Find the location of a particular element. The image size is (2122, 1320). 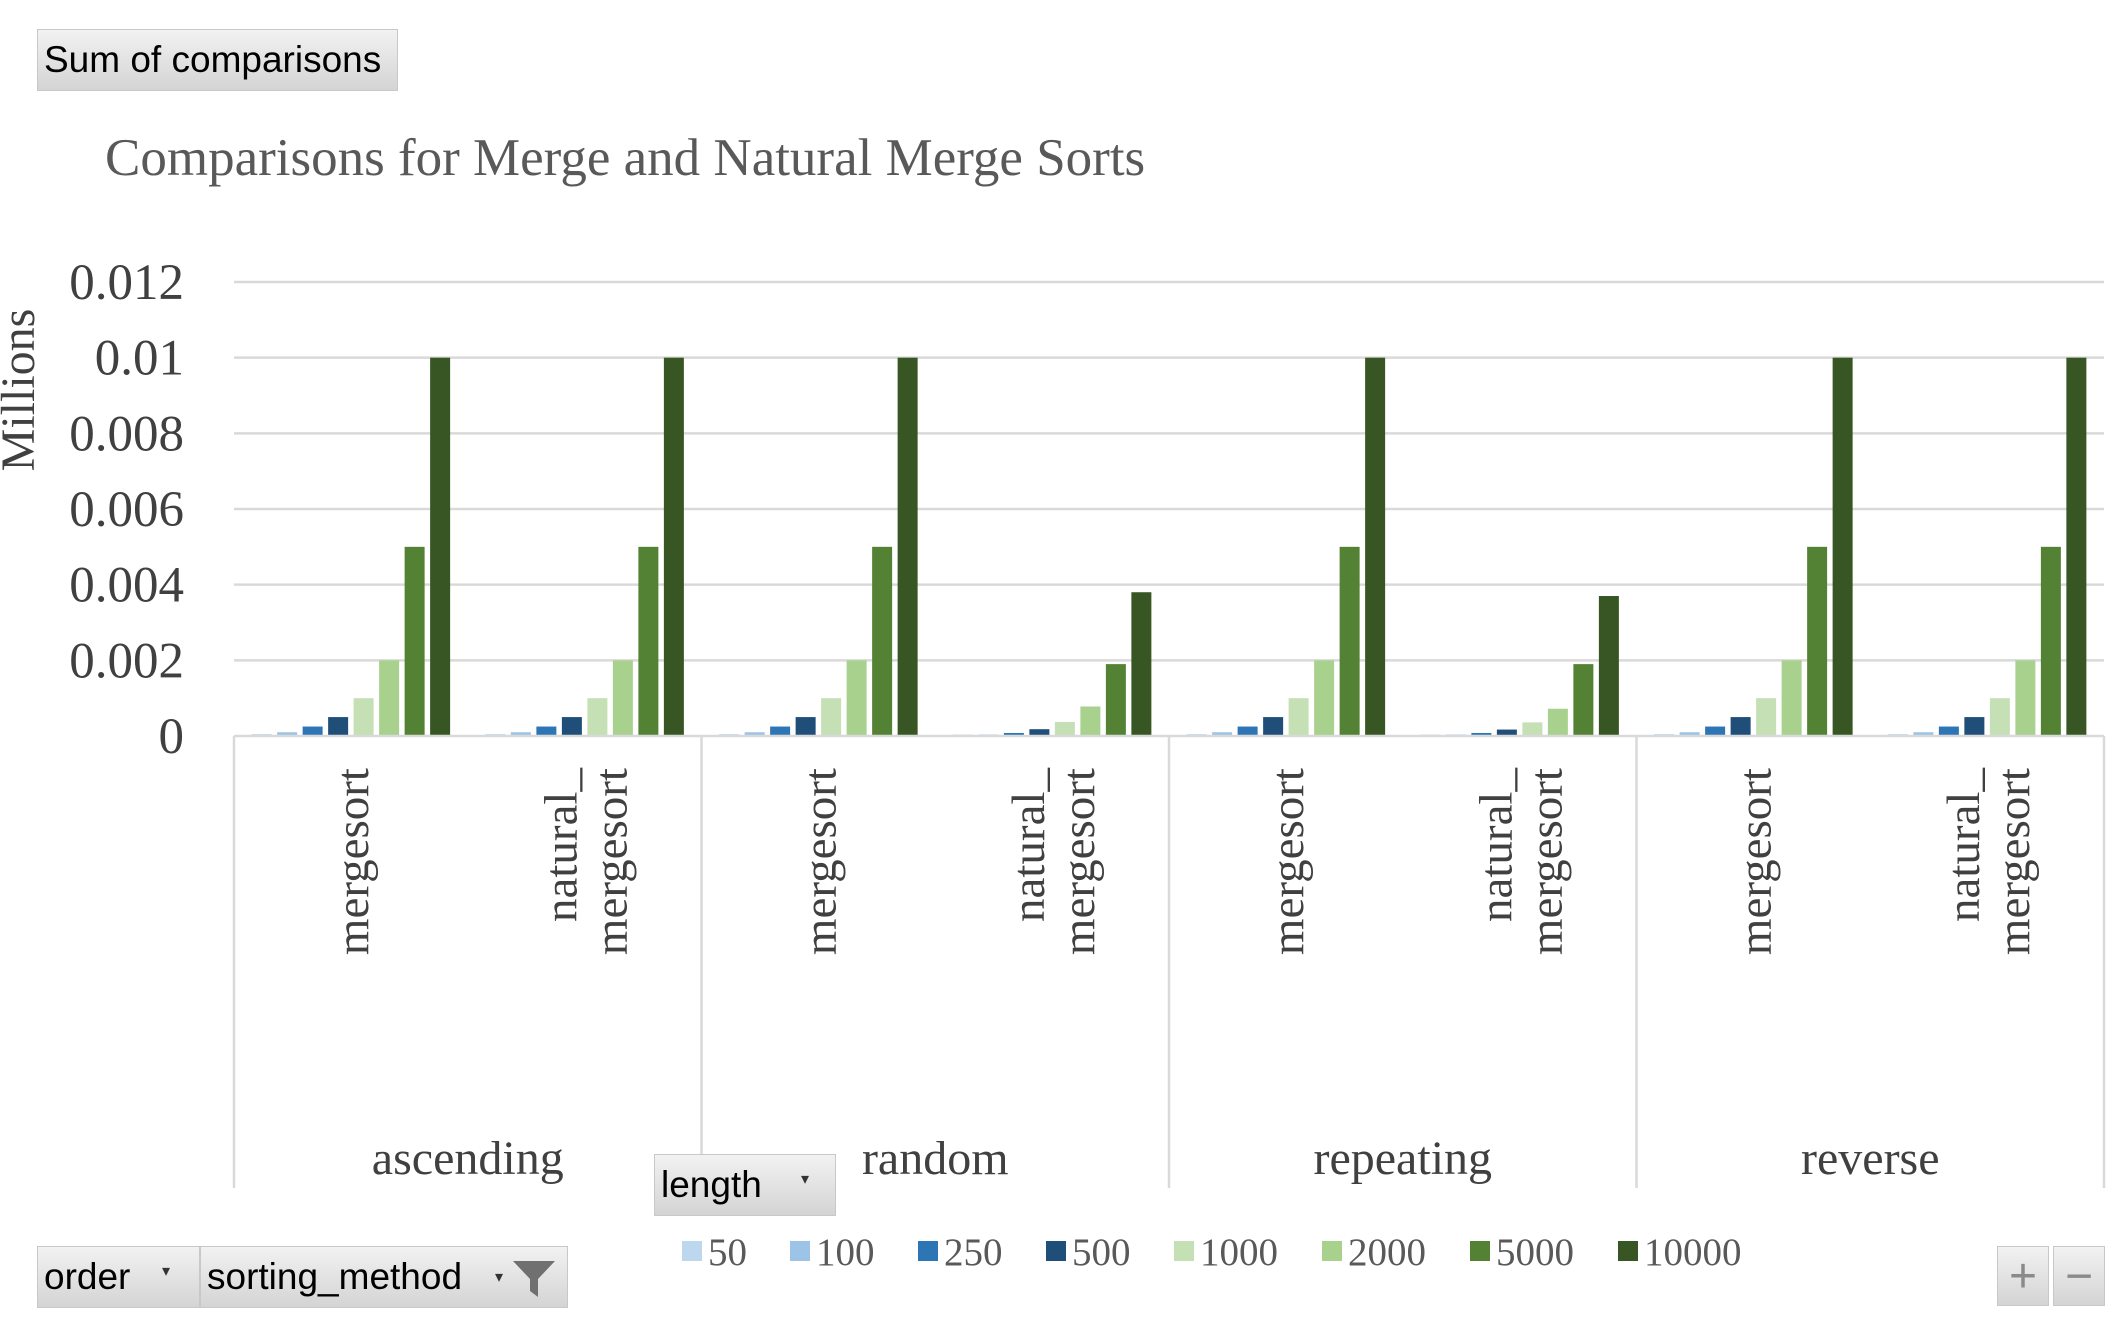

y-tick-label: 0 is located at coordinates (172, 737).